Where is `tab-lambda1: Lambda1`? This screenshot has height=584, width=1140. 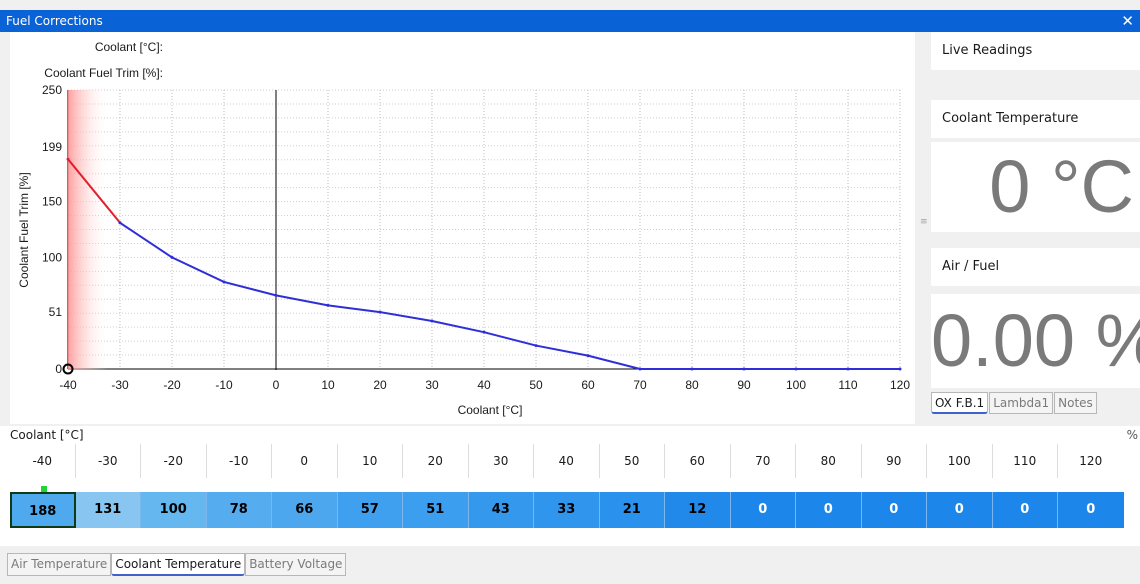 tab-lambda1: Lambda1 is located at coordinates (1021, 403).